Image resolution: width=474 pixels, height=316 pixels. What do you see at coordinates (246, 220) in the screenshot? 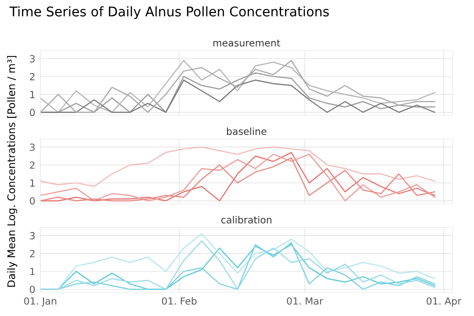
I see `chart-subtitle: calibration` at bounding box center [246, 220].